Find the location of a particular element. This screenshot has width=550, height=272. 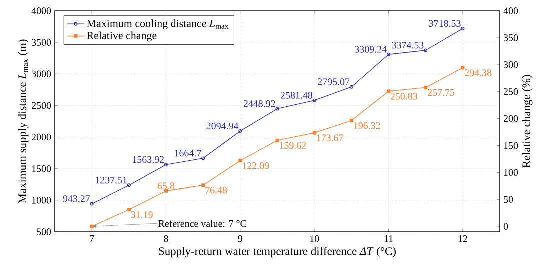

data-label: 1563.92 is located at coordinates (148, 160).